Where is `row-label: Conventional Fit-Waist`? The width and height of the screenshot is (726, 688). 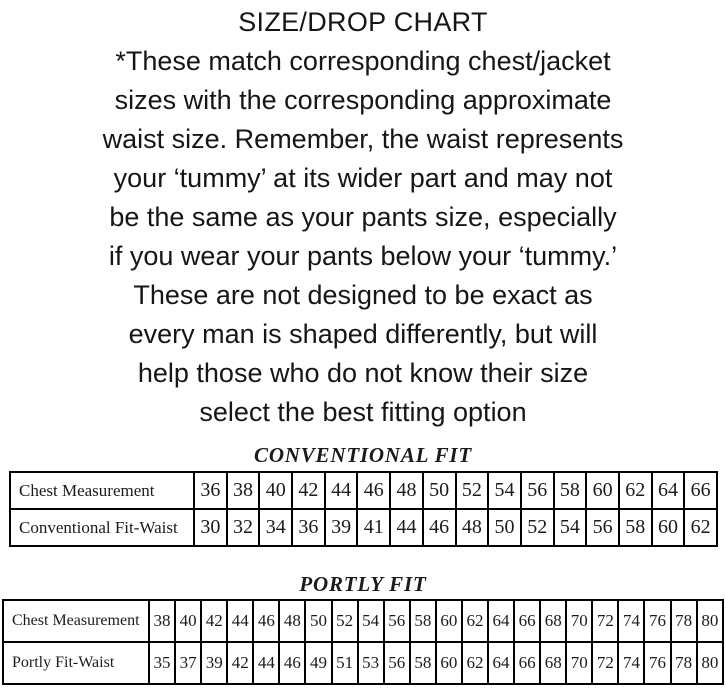
row-label: Conventional Fit-Waist is located at coordinates (102, 527).